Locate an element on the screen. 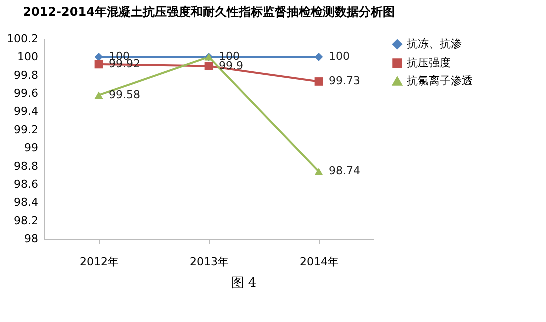 Image resolution: width=546 pixels, height=322 pixels. y-tick-label: 99.8 is located at coordinates (26, 75).